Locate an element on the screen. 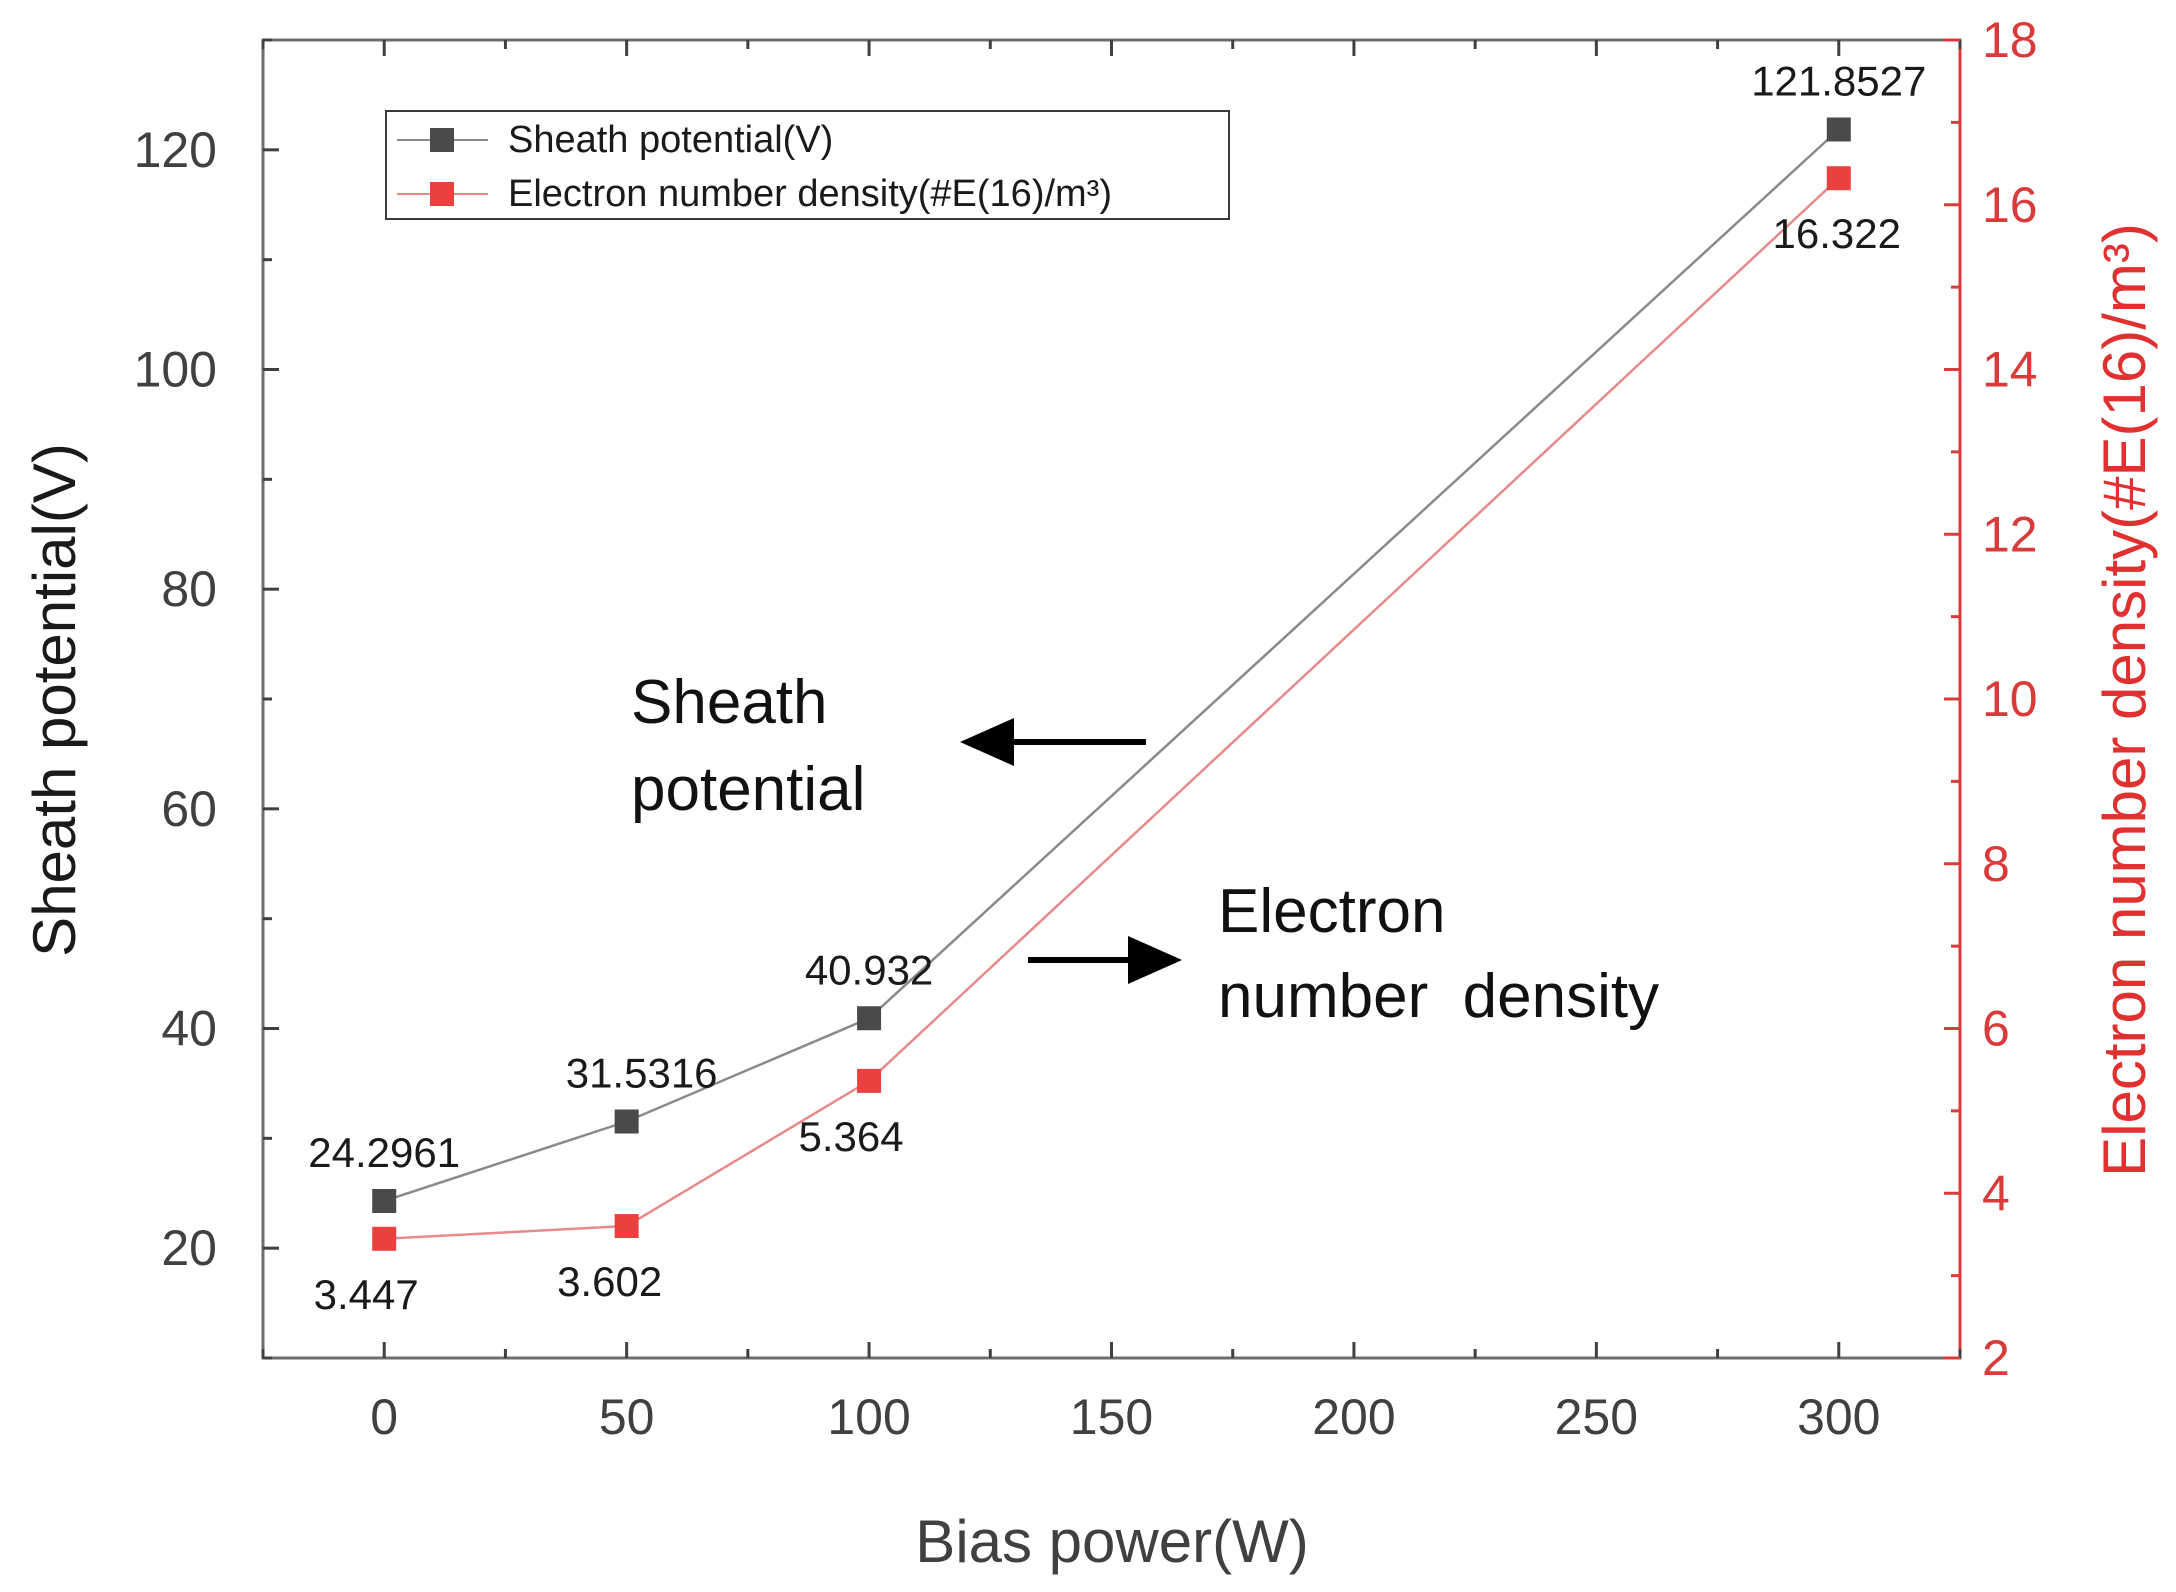 This screenshot has height=1592, width=2176. data-label-electron-density: 5.364 is located at coordinates (851, 1136).